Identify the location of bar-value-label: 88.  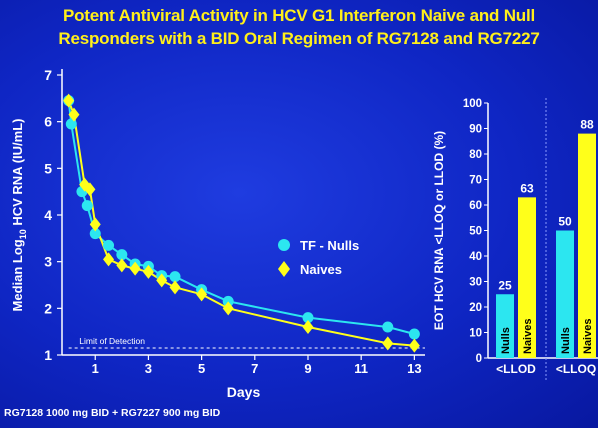
(587, 125).